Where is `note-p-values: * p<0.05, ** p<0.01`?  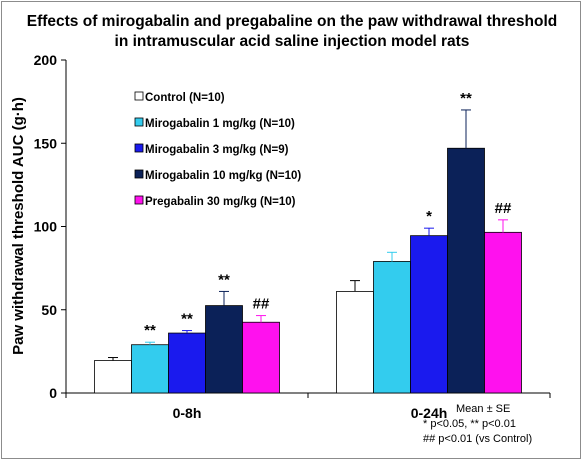 note-p-values: * p<0.05, ** p<0.01 is located at coordinates (469, 424).